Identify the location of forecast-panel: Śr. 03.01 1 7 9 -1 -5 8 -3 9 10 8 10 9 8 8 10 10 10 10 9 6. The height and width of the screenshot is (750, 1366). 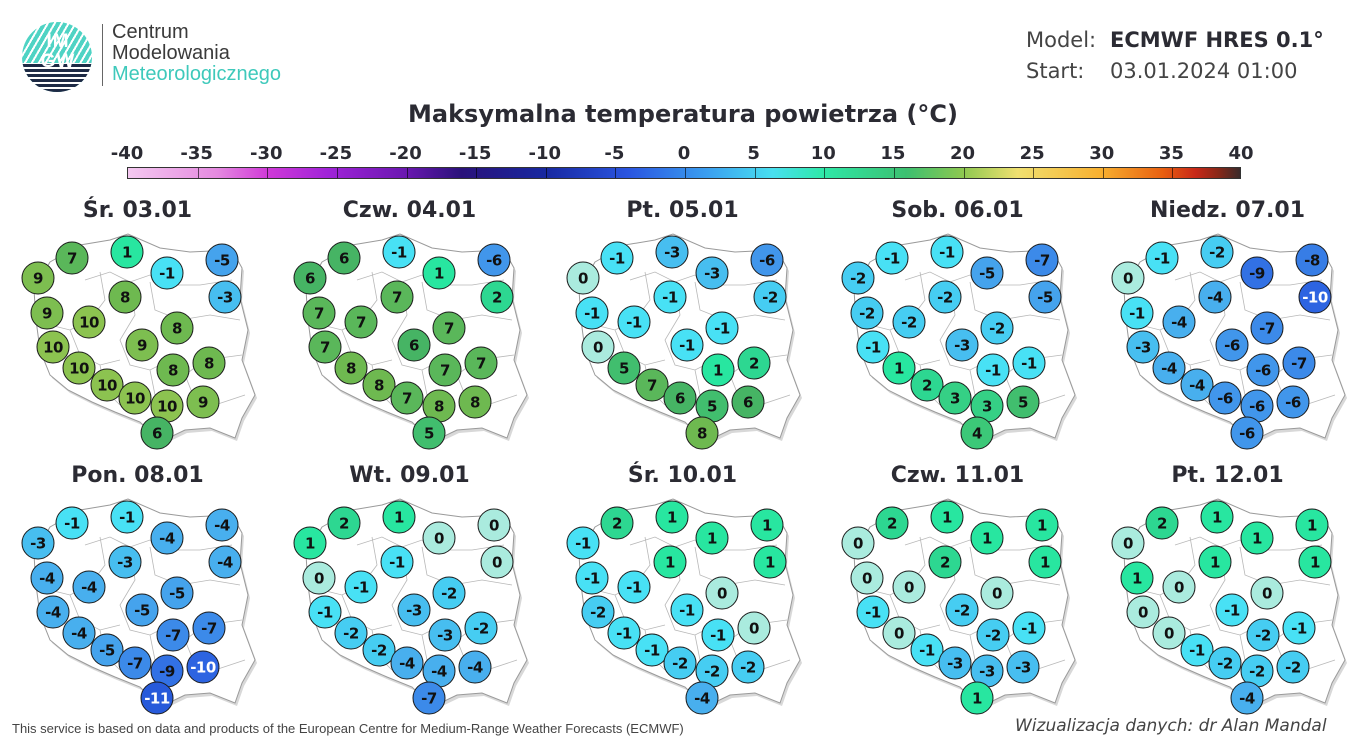
(145, 322).